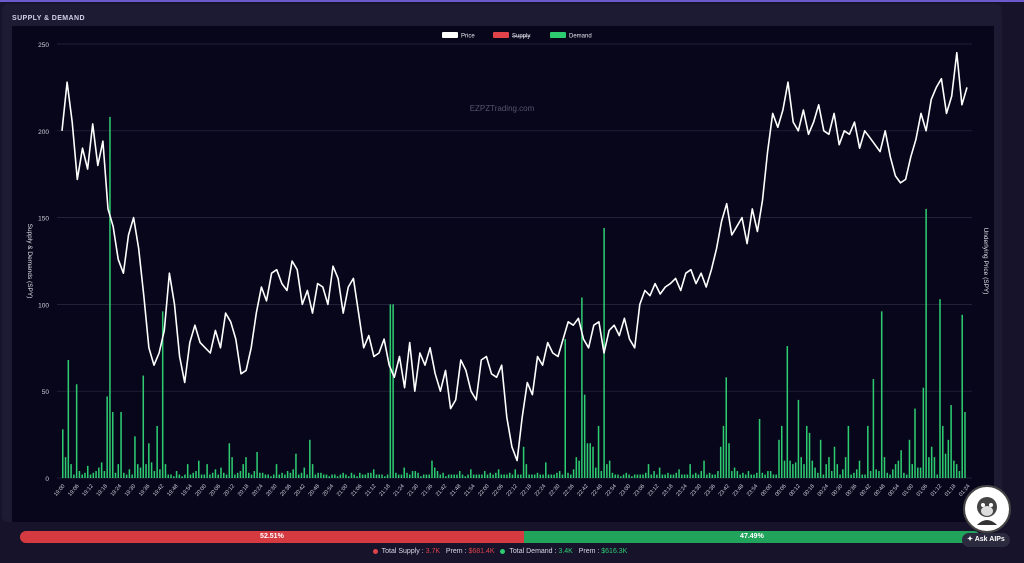 This screenshot has width=1024, height=563. What do you see at coordinates (144, 490) in the screenshot?
I see `x-tick-label: 19:36` at bounding box center [144, 490].